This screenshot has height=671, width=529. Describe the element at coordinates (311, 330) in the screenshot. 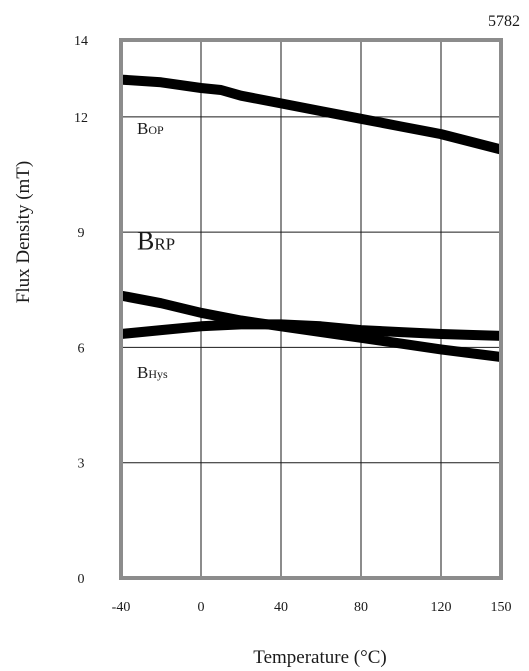

I see `series-line-bhys` at that location.